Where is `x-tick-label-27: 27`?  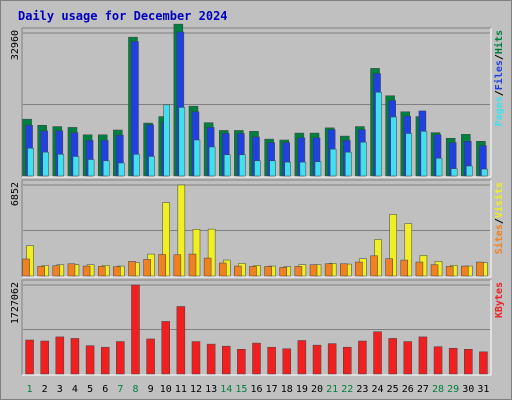 x-tick-label-27: 27 is located at coordinates (423, 389).